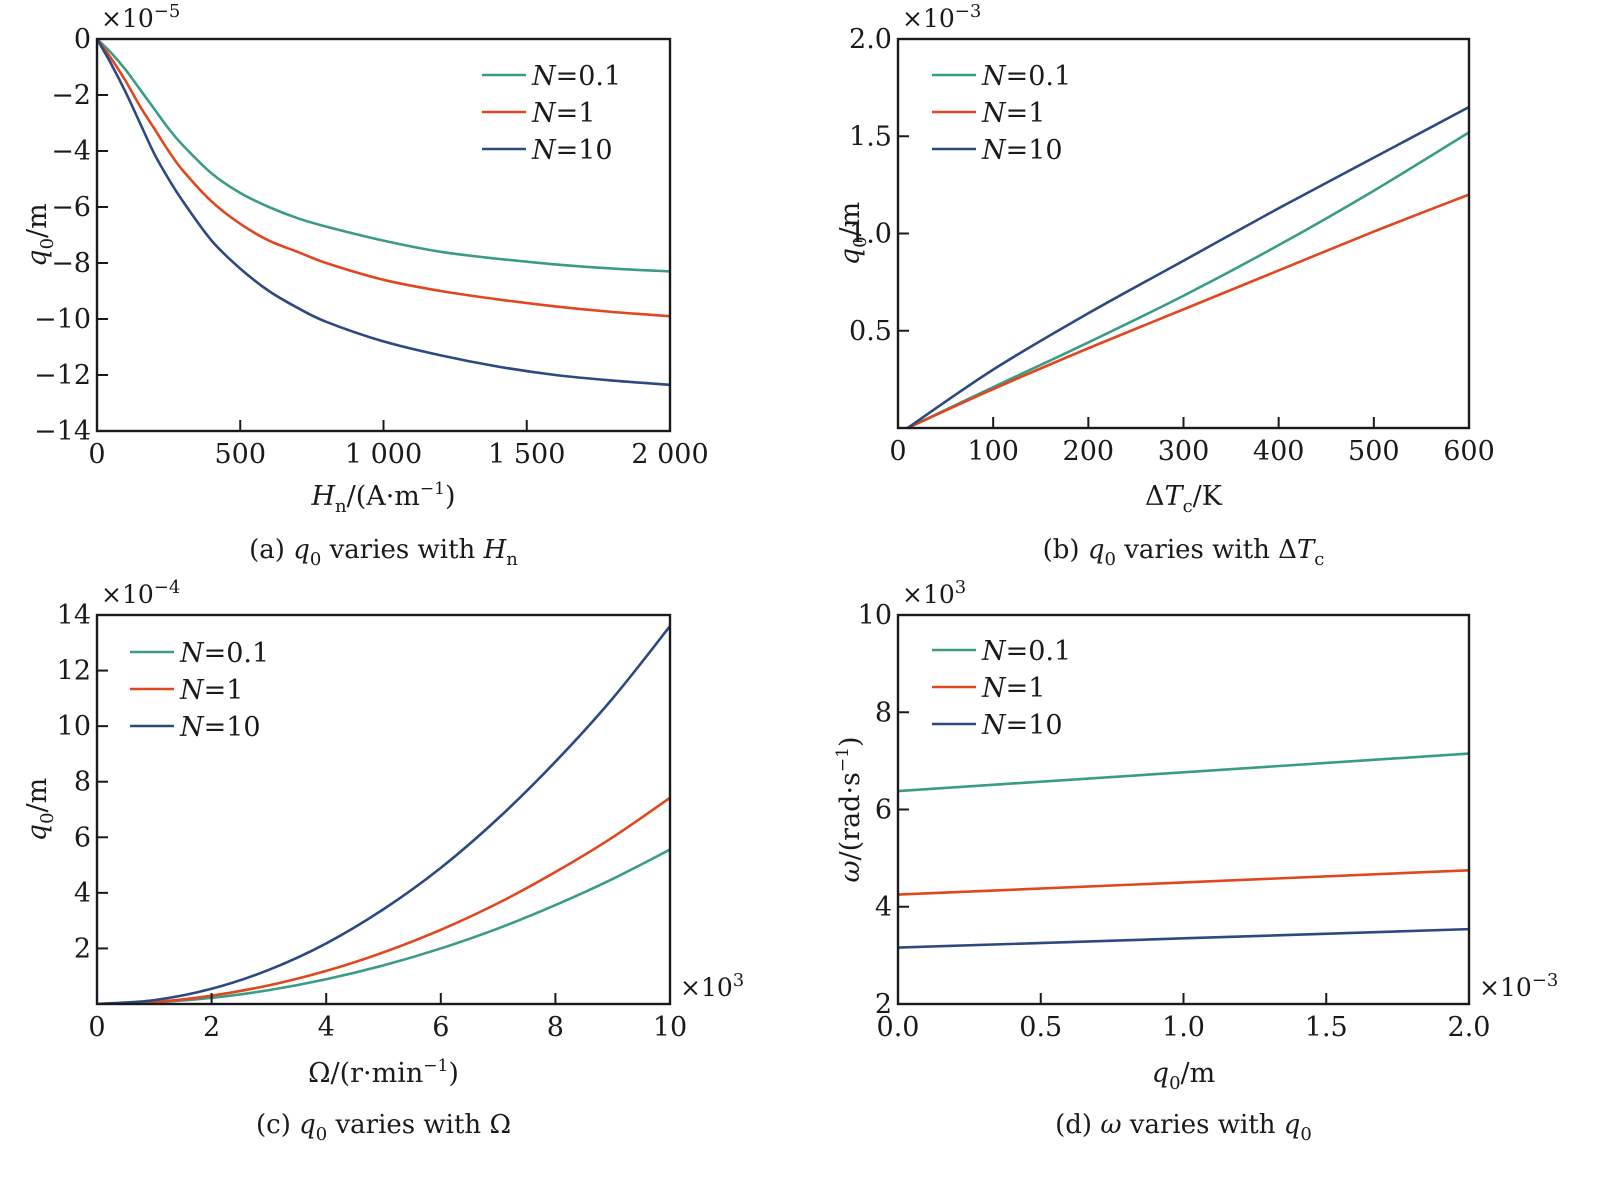 This screenshot has width=1622, height=1182. I want to click on x-tick-label: 6, so click(440, 1027).